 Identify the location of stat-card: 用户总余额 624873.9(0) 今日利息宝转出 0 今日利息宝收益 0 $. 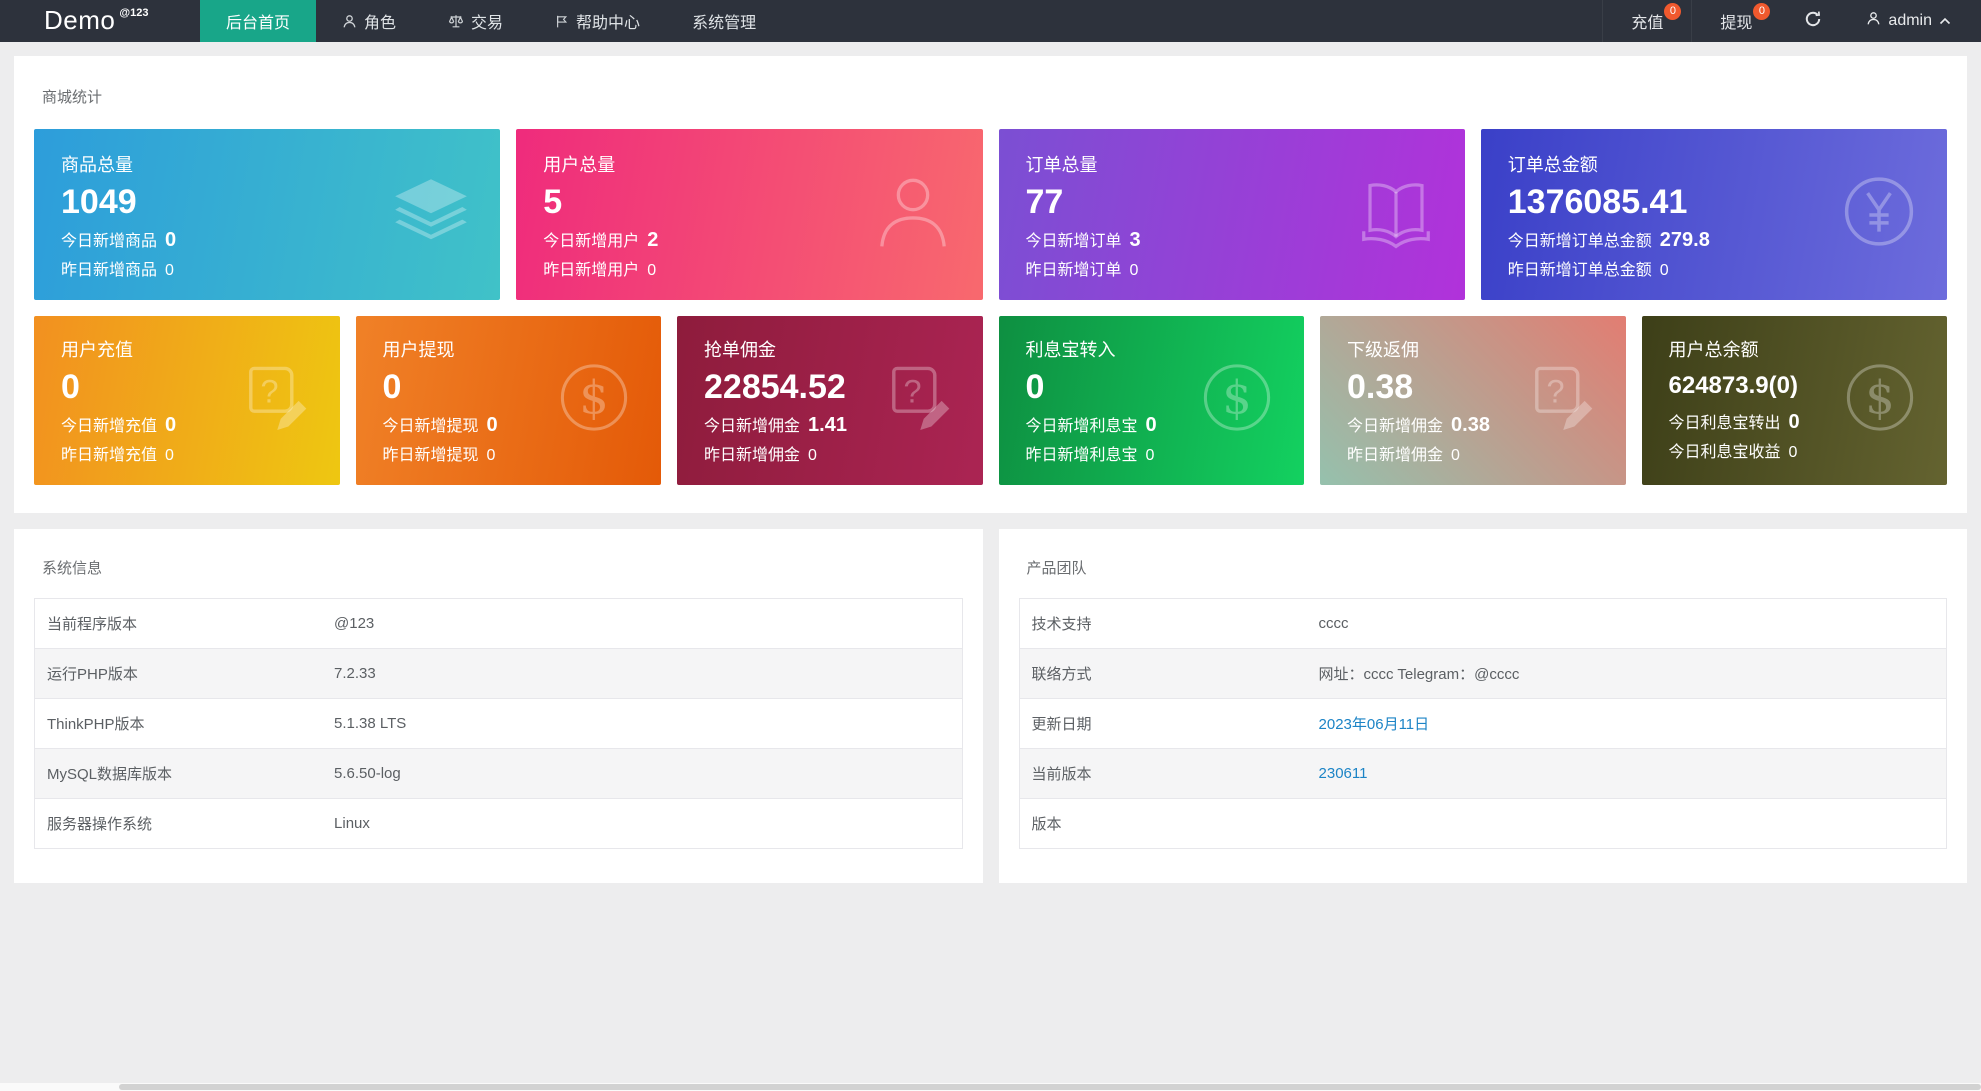
(1794, 400).